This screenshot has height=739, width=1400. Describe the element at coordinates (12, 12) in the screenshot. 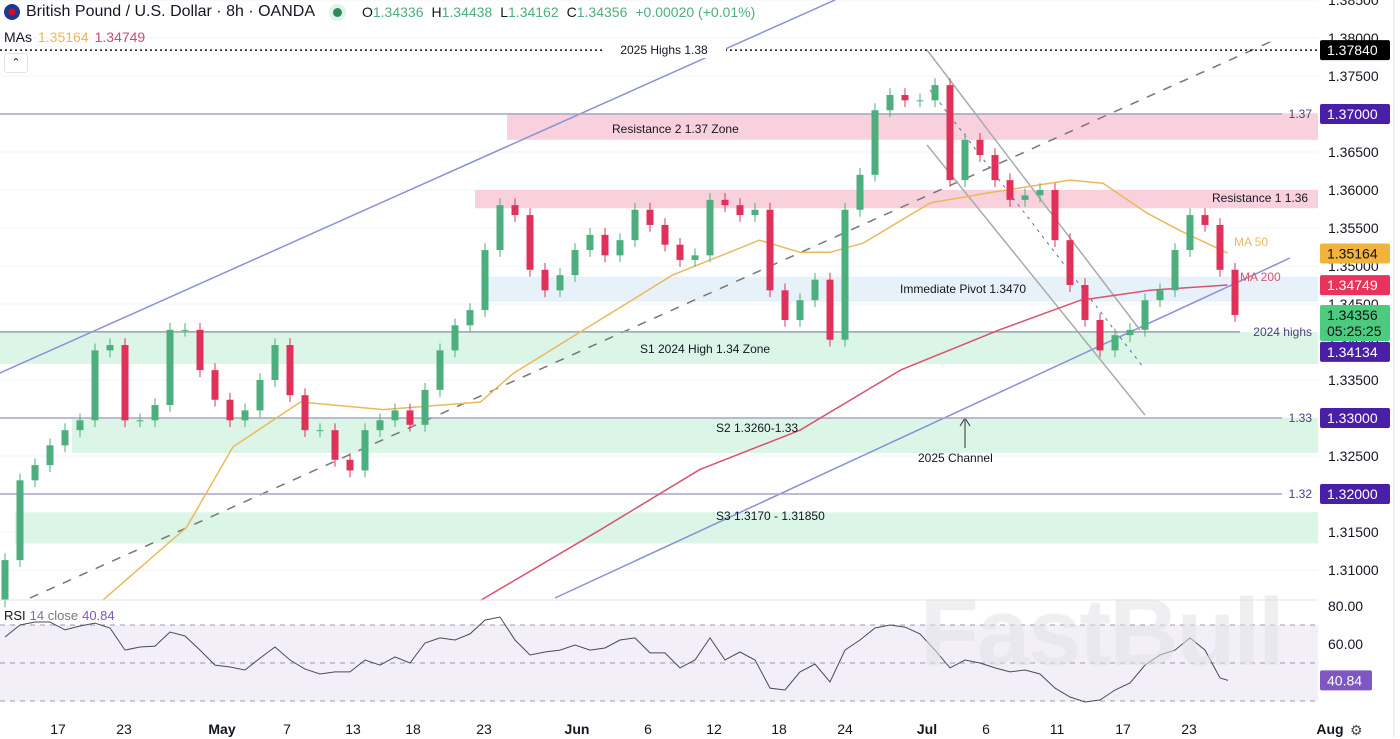

I see `gbp-usd-flag-icon` at that location.